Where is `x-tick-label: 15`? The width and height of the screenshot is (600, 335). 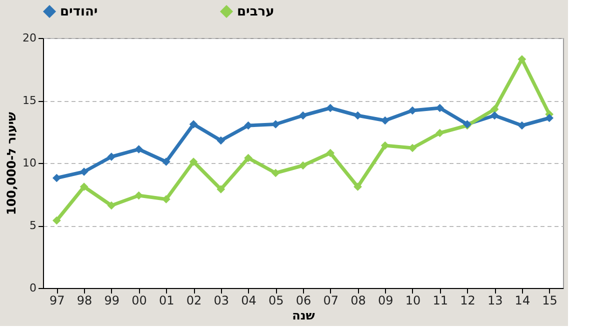 x-tick-label: 15 is located at coordinates (550, 301).